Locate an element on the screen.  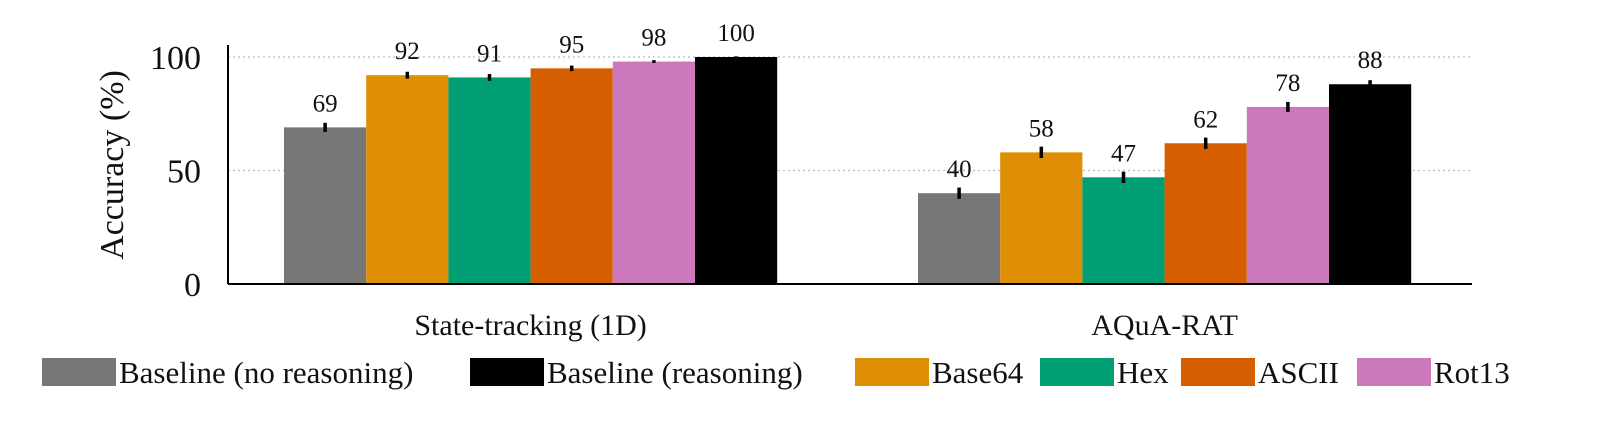
legend-label: Base64 is located at coordinates (978, 372).